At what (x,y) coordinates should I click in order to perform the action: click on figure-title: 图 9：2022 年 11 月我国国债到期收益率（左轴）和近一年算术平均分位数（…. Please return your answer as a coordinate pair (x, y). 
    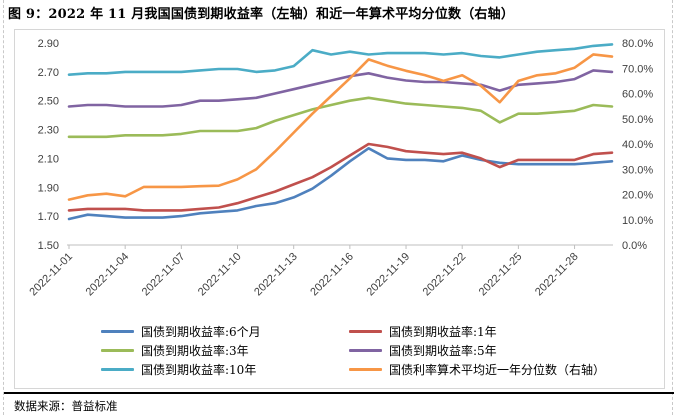
    Looking at the image, I should click on (261, 14).